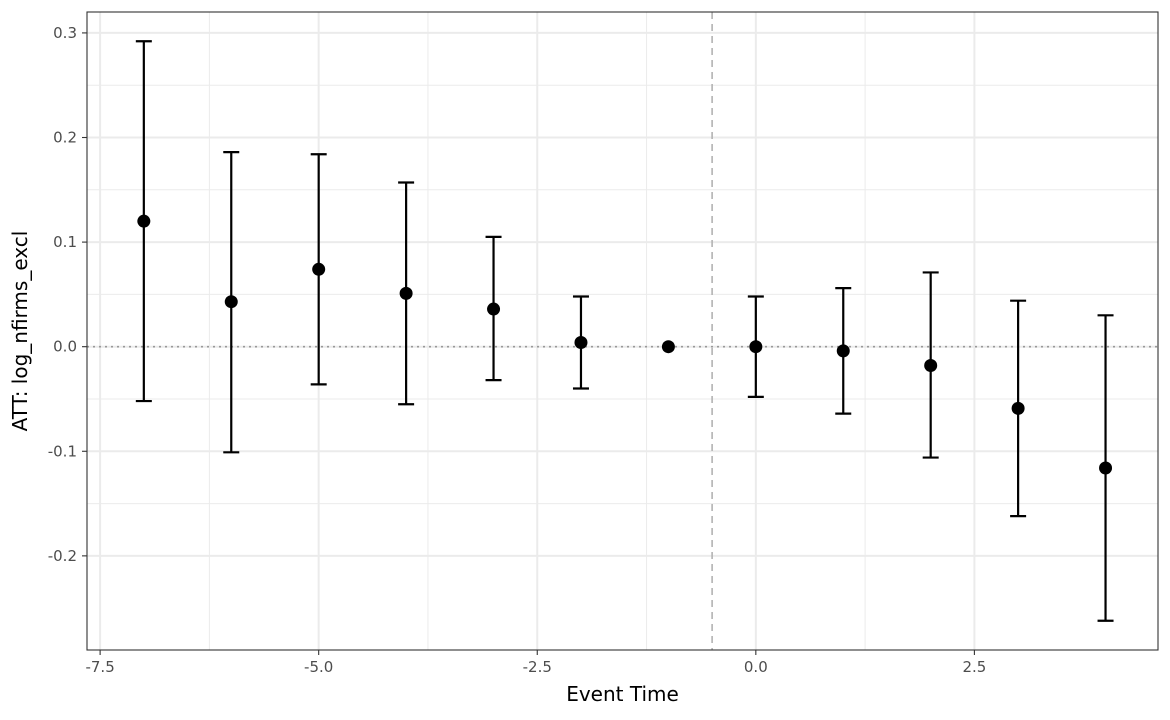 The height and width of the screenshot is (720, 1170). I want to click on x-tick-label: 2.5, so click(974, 667).